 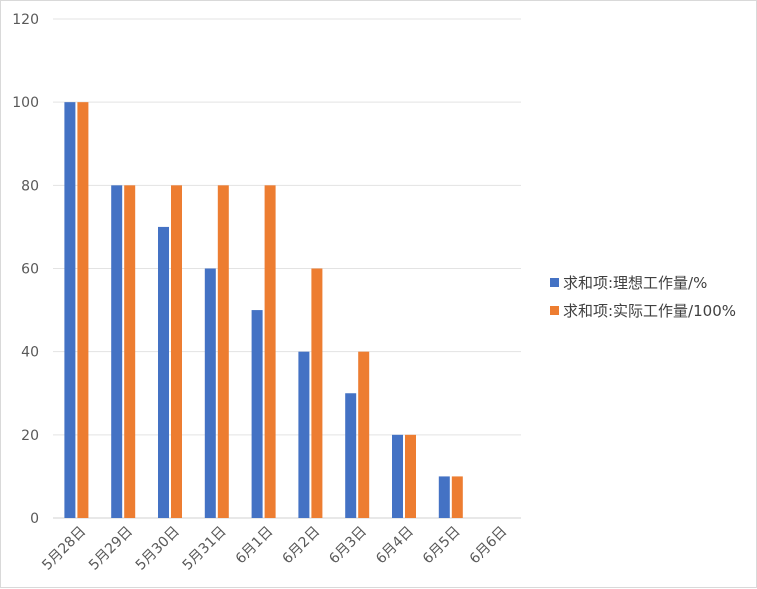 What do you see at coordinates (348, 546) in the screenshot?
I see `x-tick-label: 6月3日` at bounding box center [348, 546].